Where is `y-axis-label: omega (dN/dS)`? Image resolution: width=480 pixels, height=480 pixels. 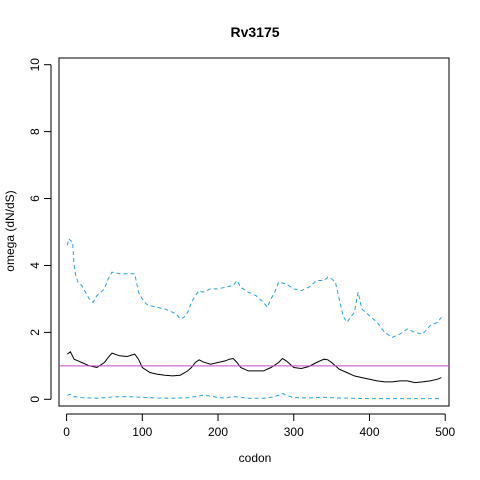 y-axis-label: omega (dN/dS) is located at coordinates (10, 230).